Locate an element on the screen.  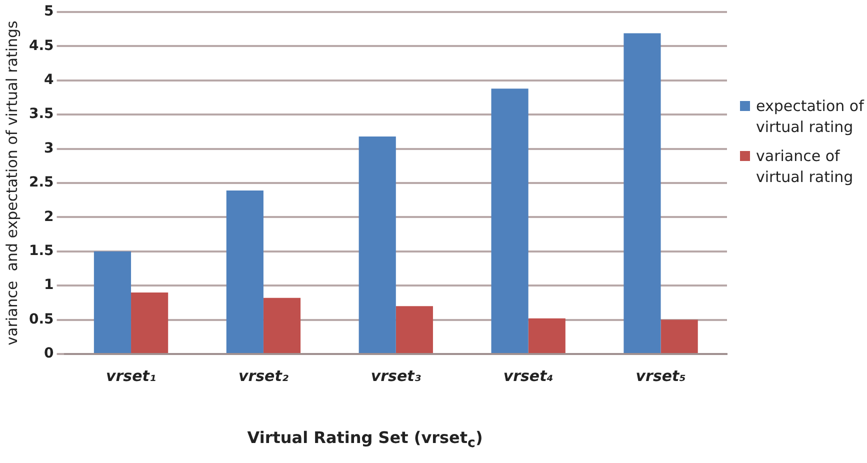
y-tick-label: 3 is located at coordinates (49, 148).